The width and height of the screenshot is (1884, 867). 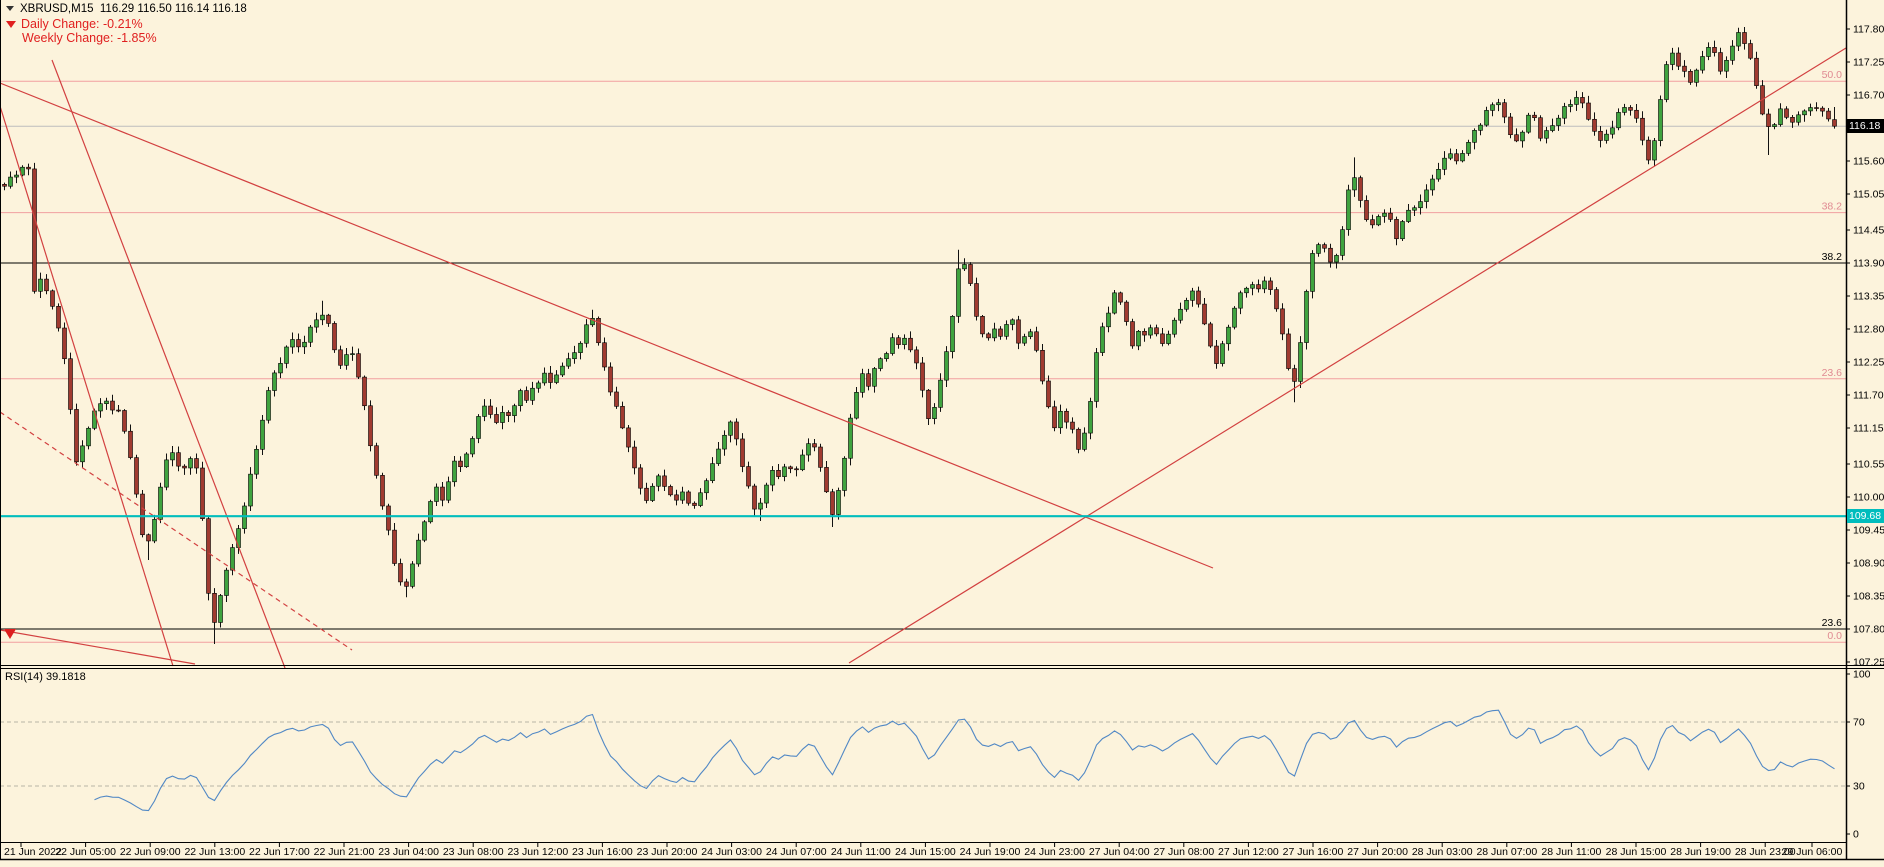 I want to click on svg-text: 24 Jun 03:00, so click(x=731, y=852).